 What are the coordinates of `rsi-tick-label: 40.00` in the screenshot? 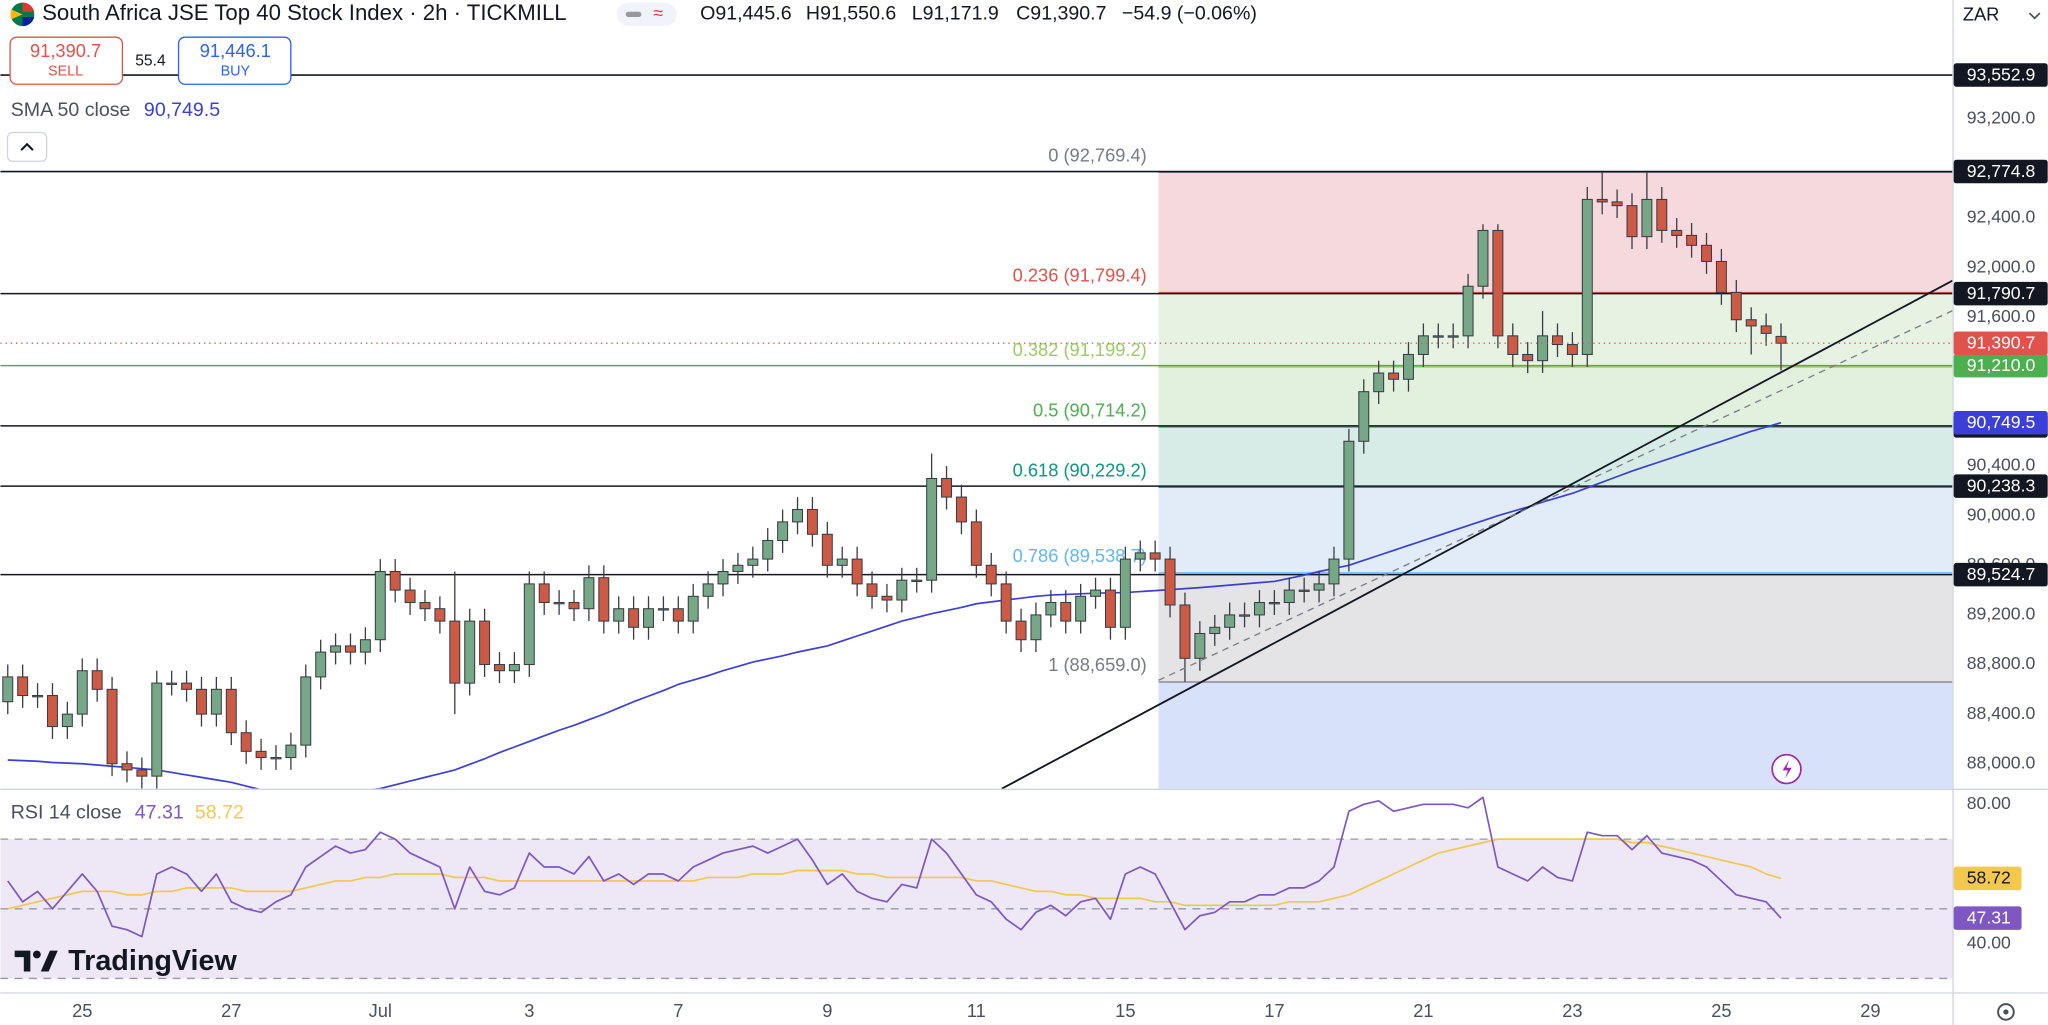 It's located at (1989, 942).